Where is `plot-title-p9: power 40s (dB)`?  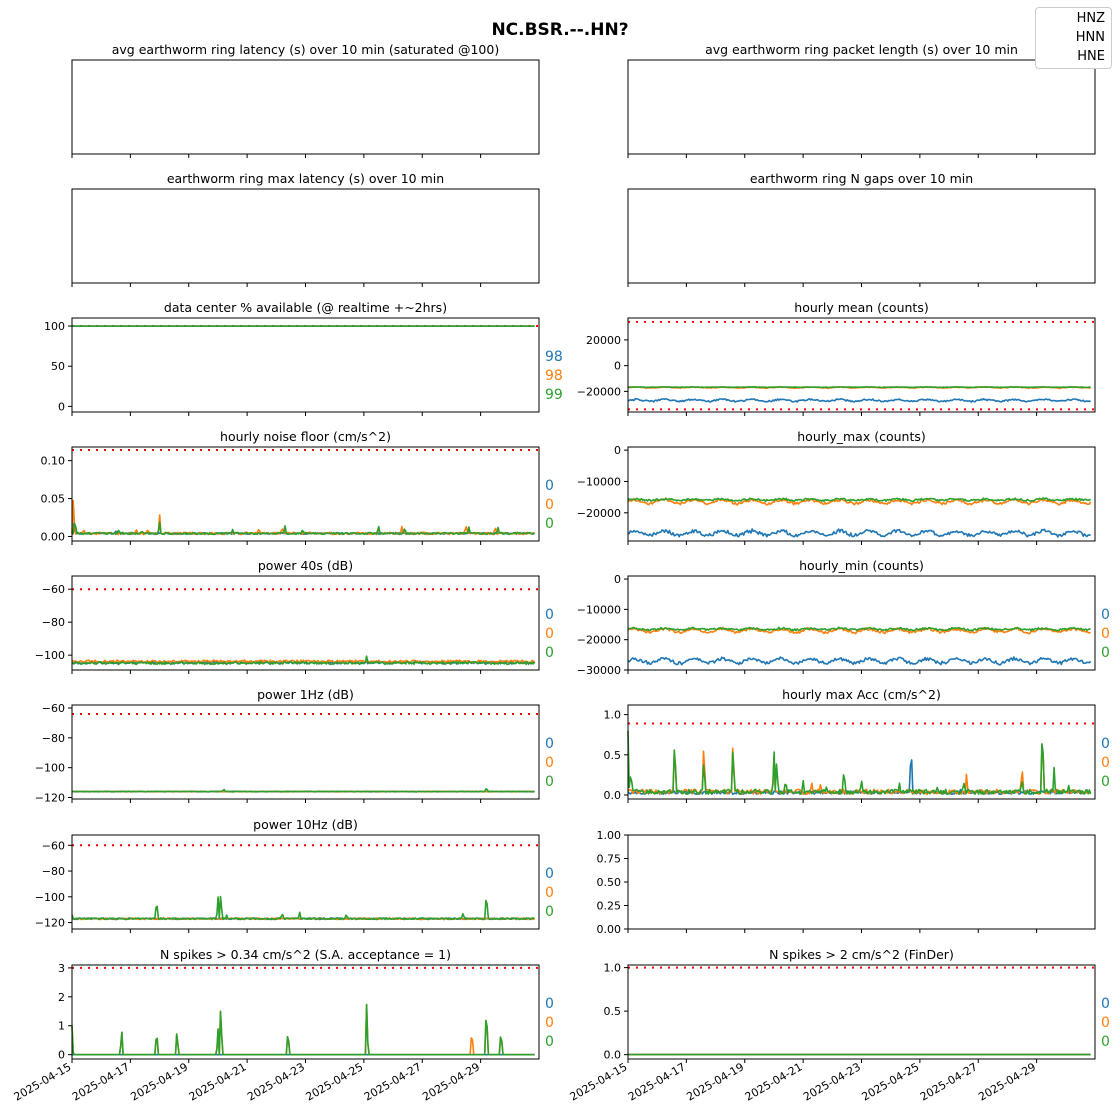
plot-title-p9: power 40s (dB) is located at coordinates (305, 565).